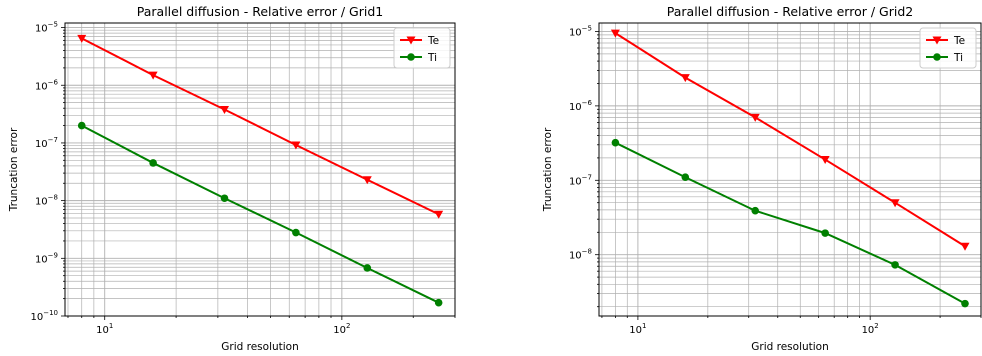 This screenshot has height=356, width=982. I want to click on y-tick-exponent: −9, so click(53, 255).